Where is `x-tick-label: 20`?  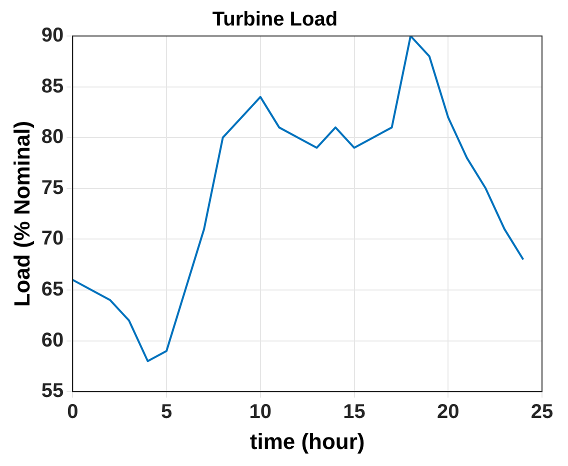 x-tick-label: 20 is located at coordinates (448, 412).